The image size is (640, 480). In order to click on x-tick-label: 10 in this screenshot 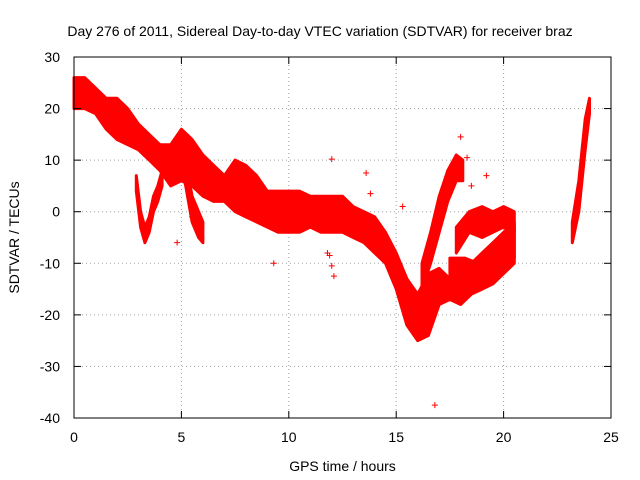, I will do `click(289, 437)`.